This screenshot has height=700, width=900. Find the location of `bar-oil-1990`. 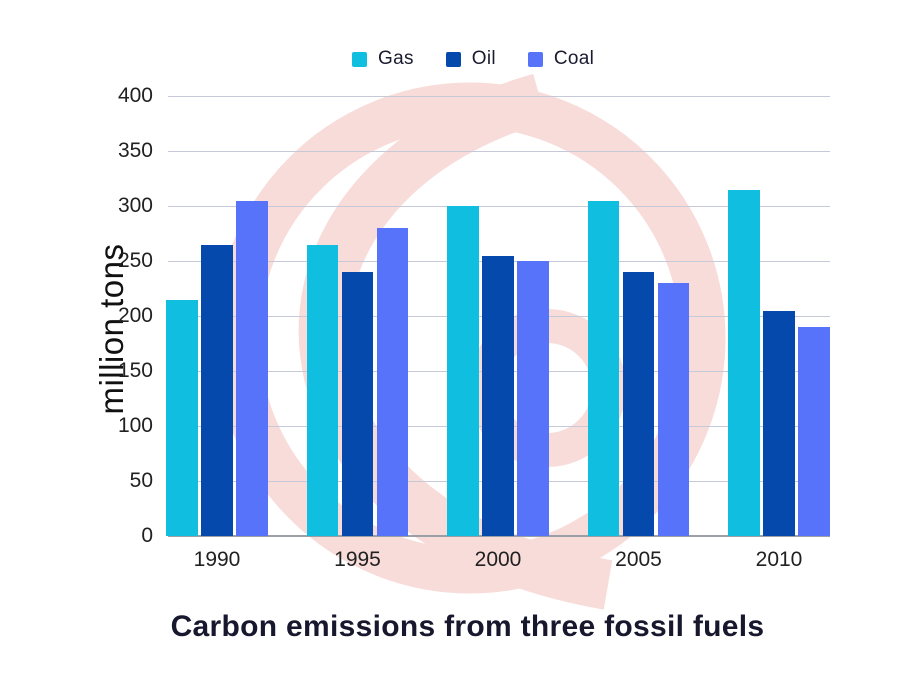

bar-oil-1990 is located at coordinates (217, 390).